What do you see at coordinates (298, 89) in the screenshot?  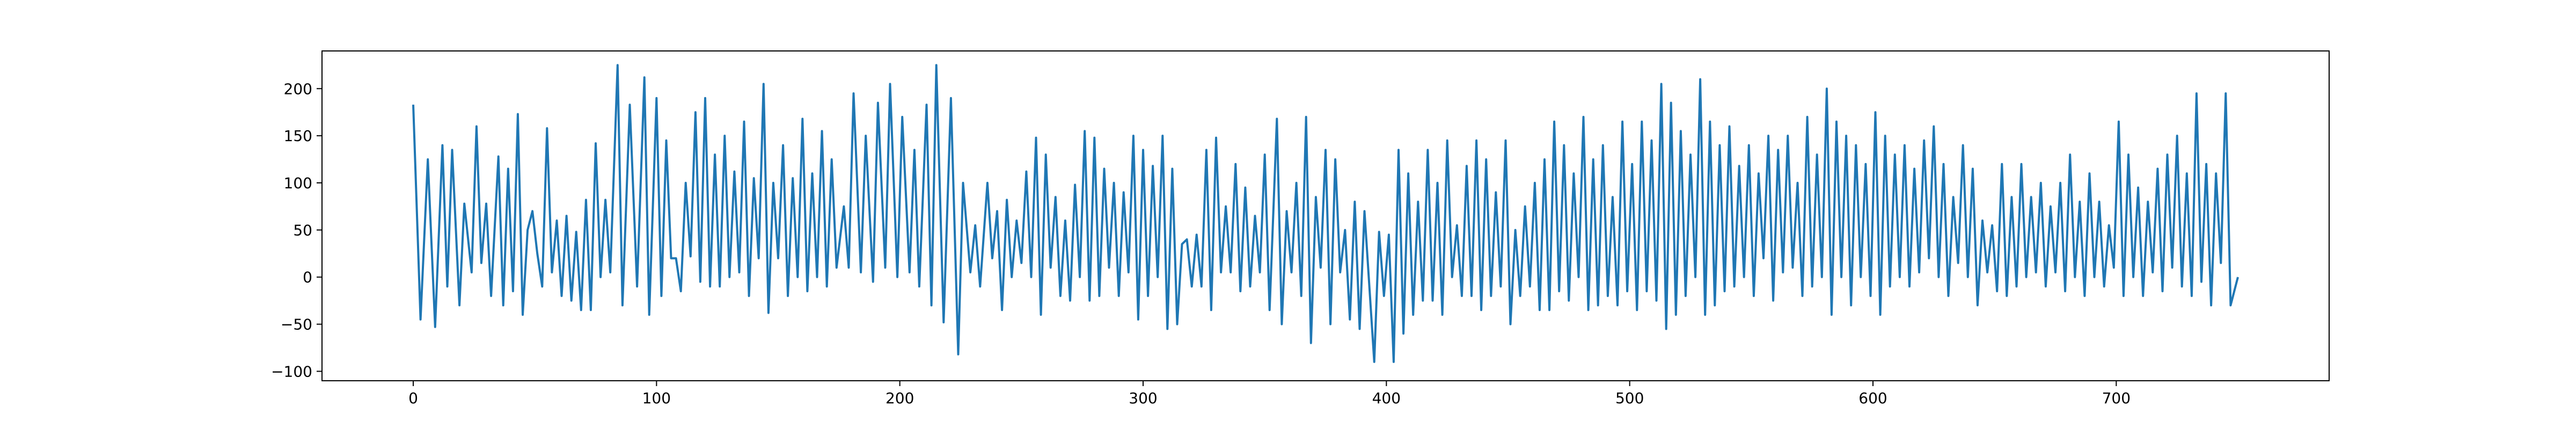 I see `y-tick-label: 200` at bounding box center [298, 89].